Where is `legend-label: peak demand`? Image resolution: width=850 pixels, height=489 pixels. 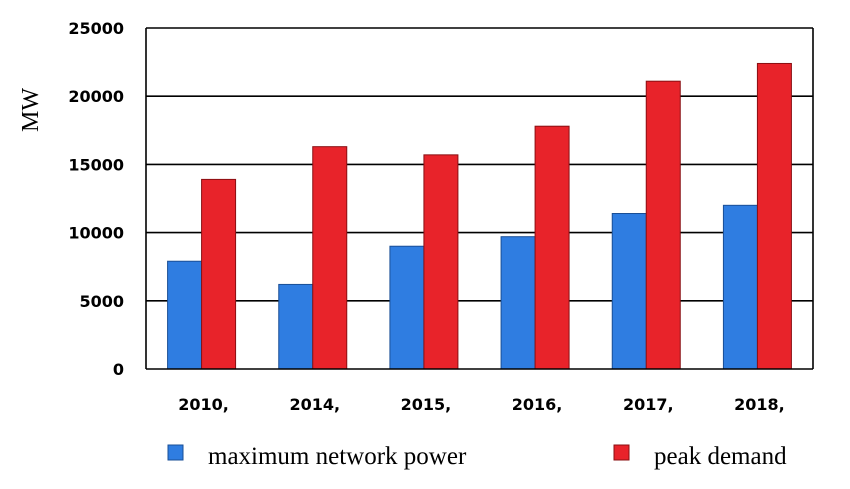 legend-label: peak demand is located at coordinates (720, 456).